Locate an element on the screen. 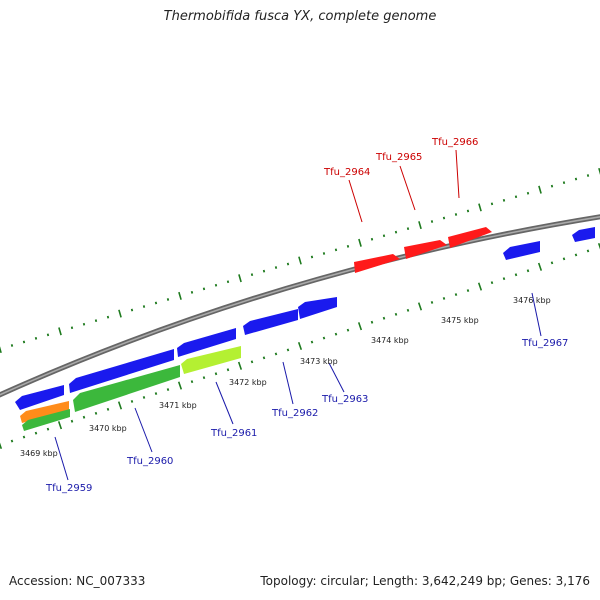  gene-label-tfu-2963: Tfu_2963 is located at coordinates (344, 399).